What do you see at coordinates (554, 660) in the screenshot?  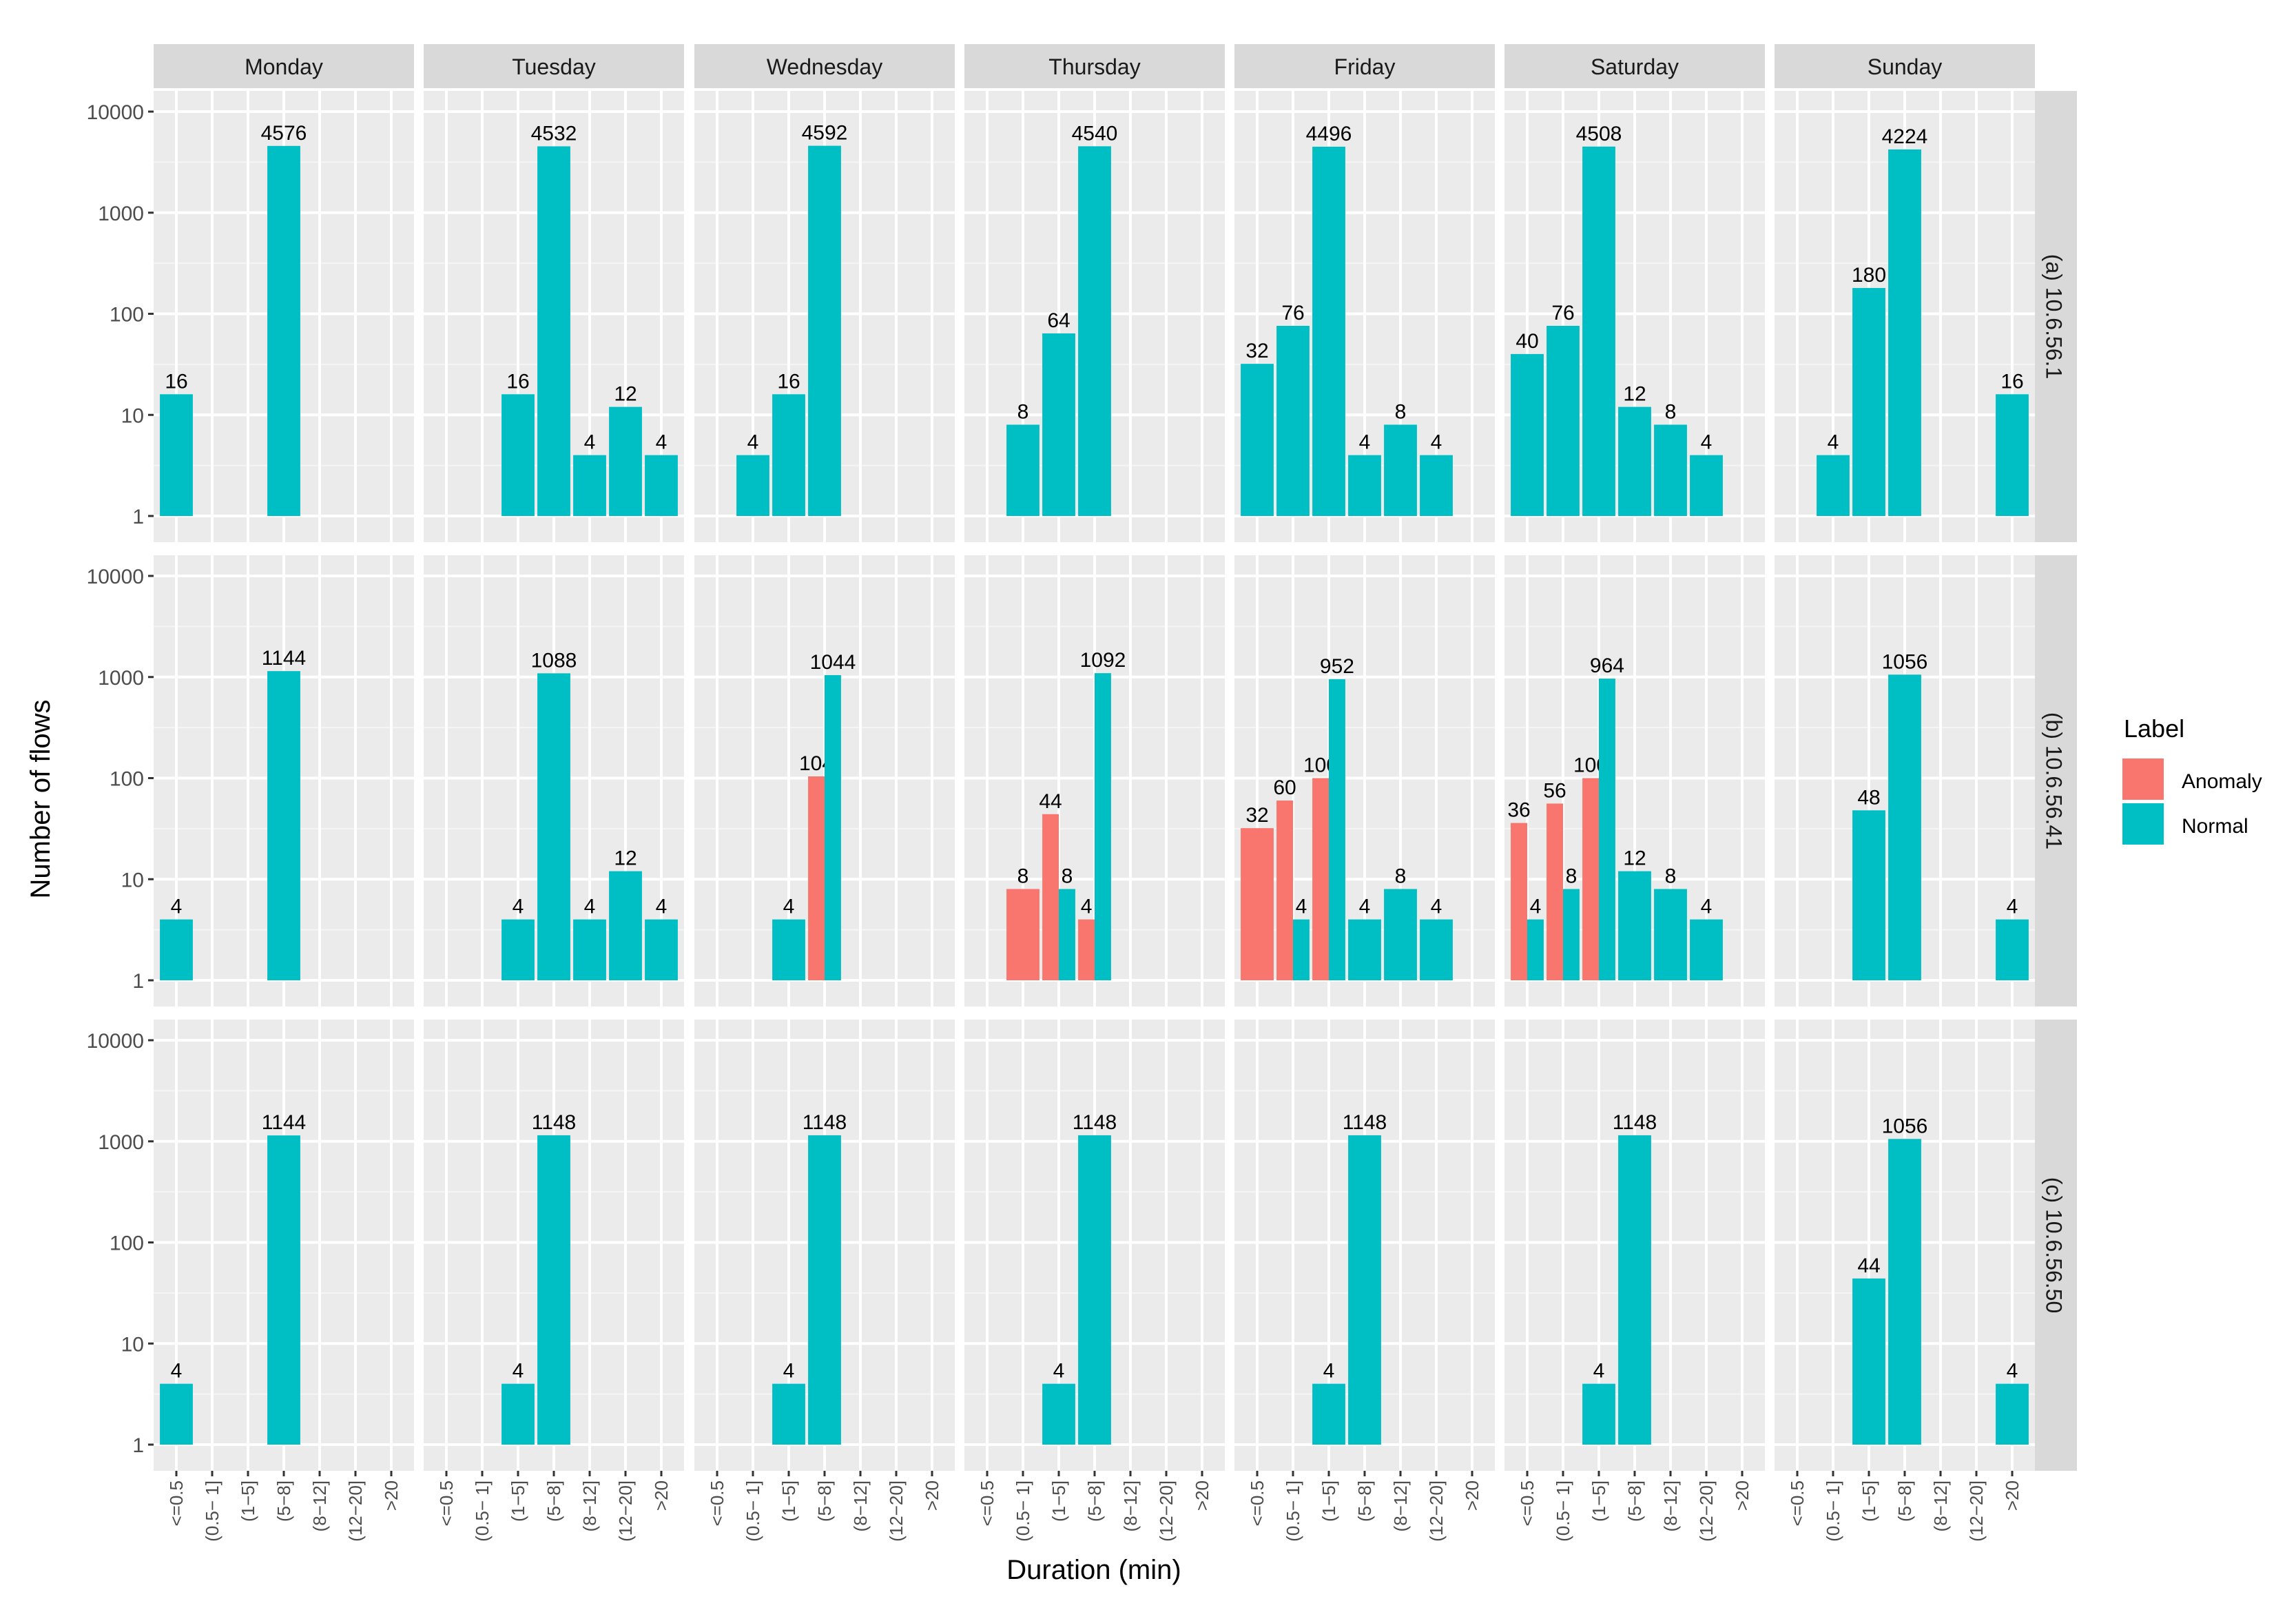 I see `bar-value-label: 1088` at bounding box center [554, 660].